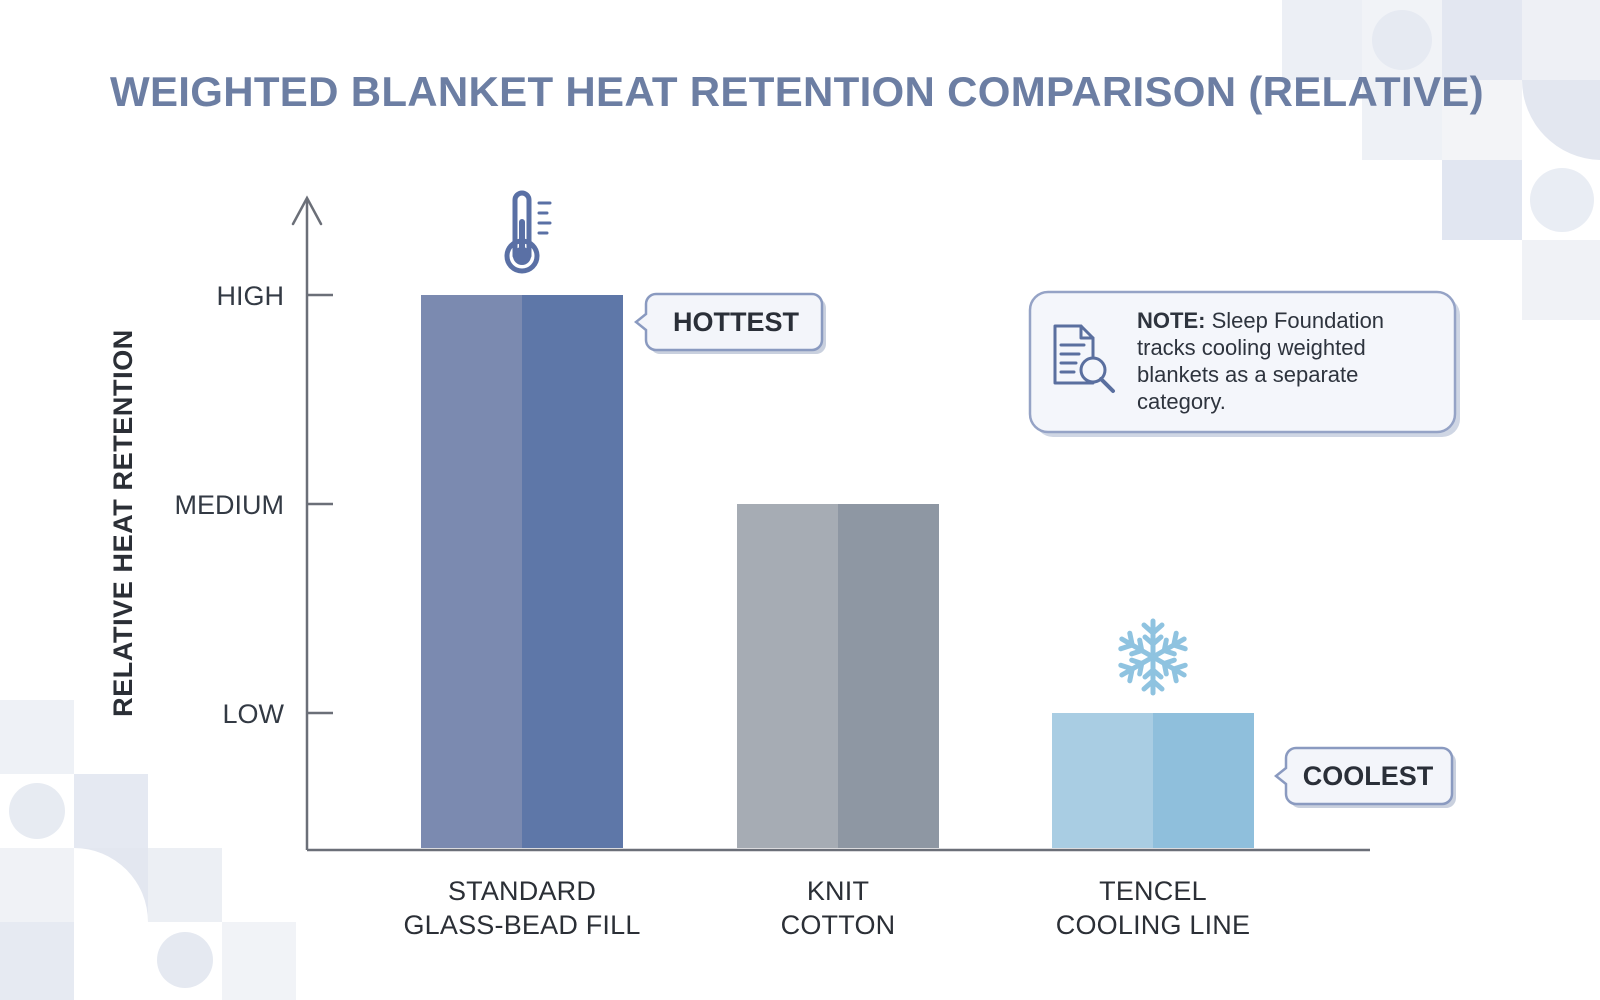 The width and height of the screenshot is (1600, 1000). I want to click on note-line-3: blankets as a separate, so click(1247, 374).